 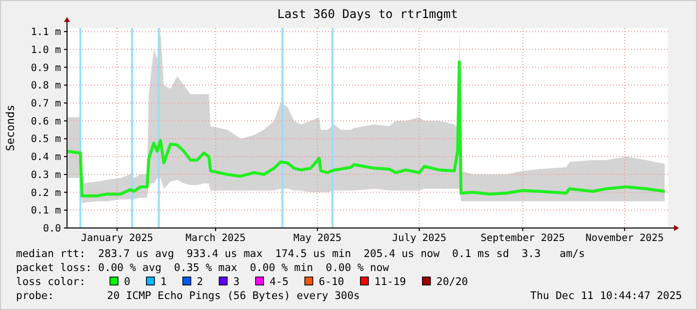 What do you see at coordinates (317, 238) in the screenshot?
I see `x-tick-label: May 2025` at bounding box center [317, 238].